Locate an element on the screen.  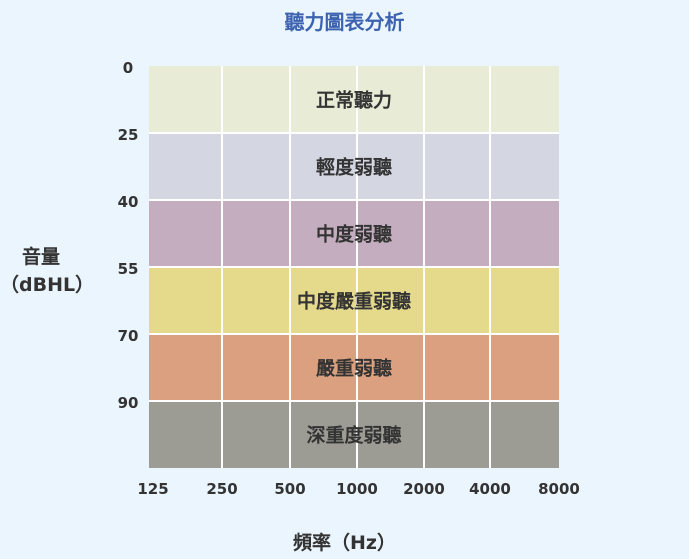
band-label: 中度弱聽 is located at coordinates (354, 234).